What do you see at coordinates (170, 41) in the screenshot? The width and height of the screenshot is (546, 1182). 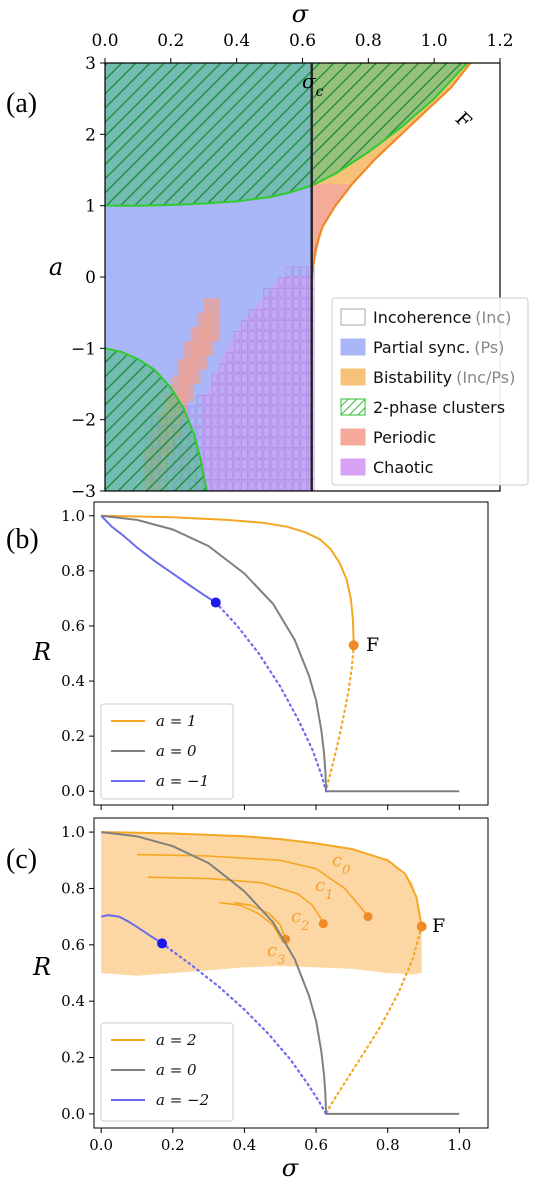 I see `x-tick-label: 0.2` at bounding box center [170, 41].